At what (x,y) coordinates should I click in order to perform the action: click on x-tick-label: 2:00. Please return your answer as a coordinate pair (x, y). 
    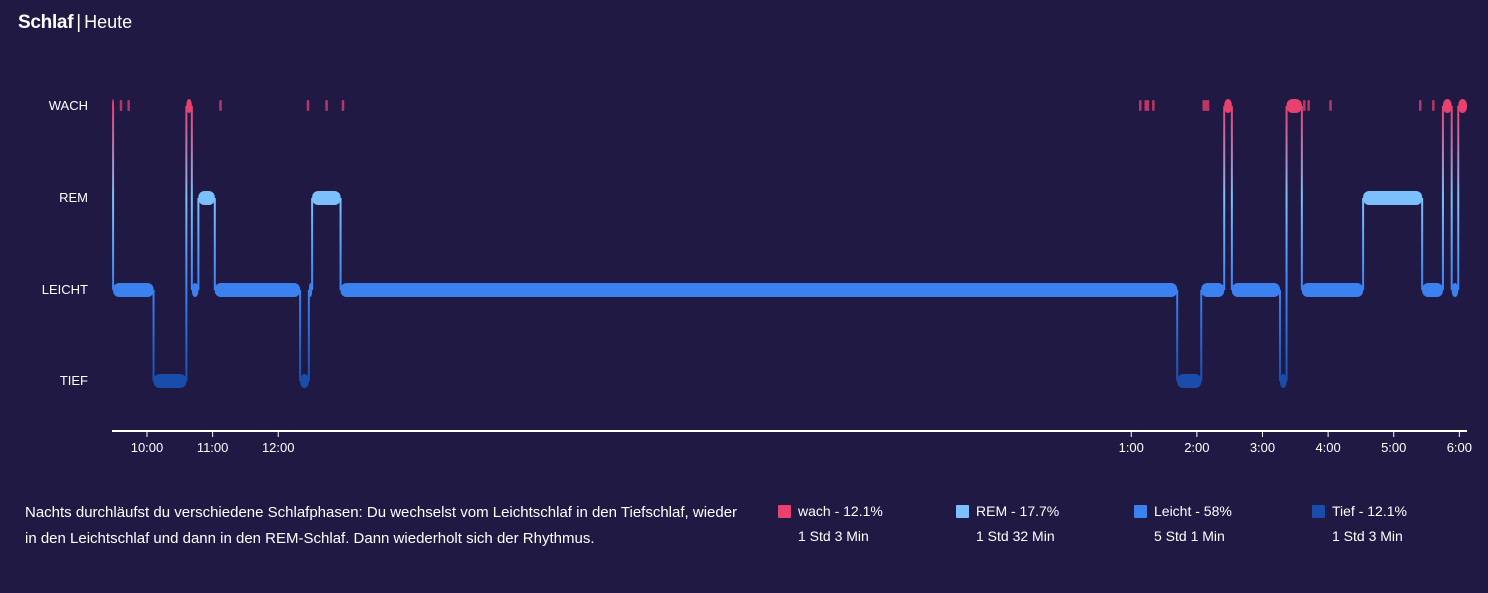
    Looking at the image, I should click on (1196, 447).